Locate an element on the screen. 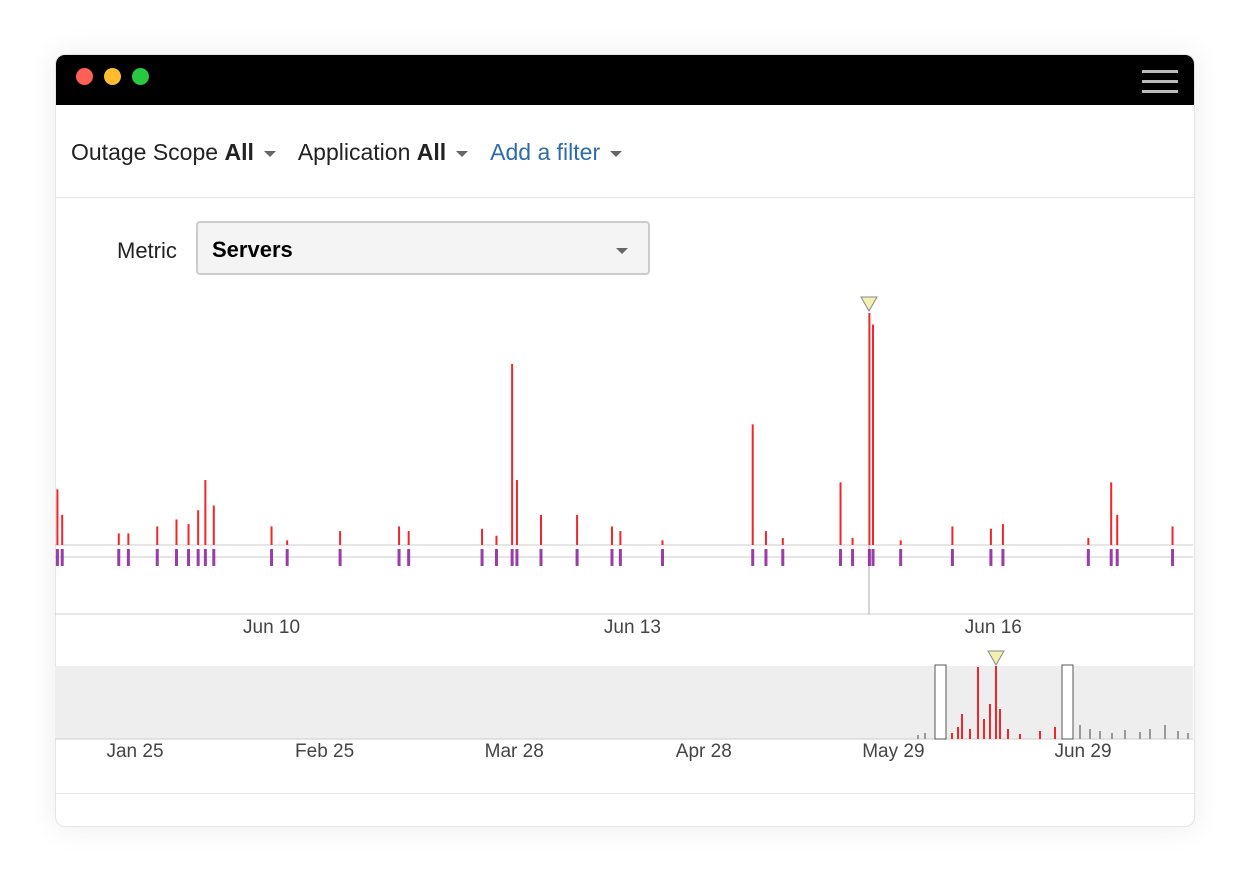 The height and width of the screenshot is (880, 1248). overview-tick-label: Feb 25 is located at coordinates (324, 751).